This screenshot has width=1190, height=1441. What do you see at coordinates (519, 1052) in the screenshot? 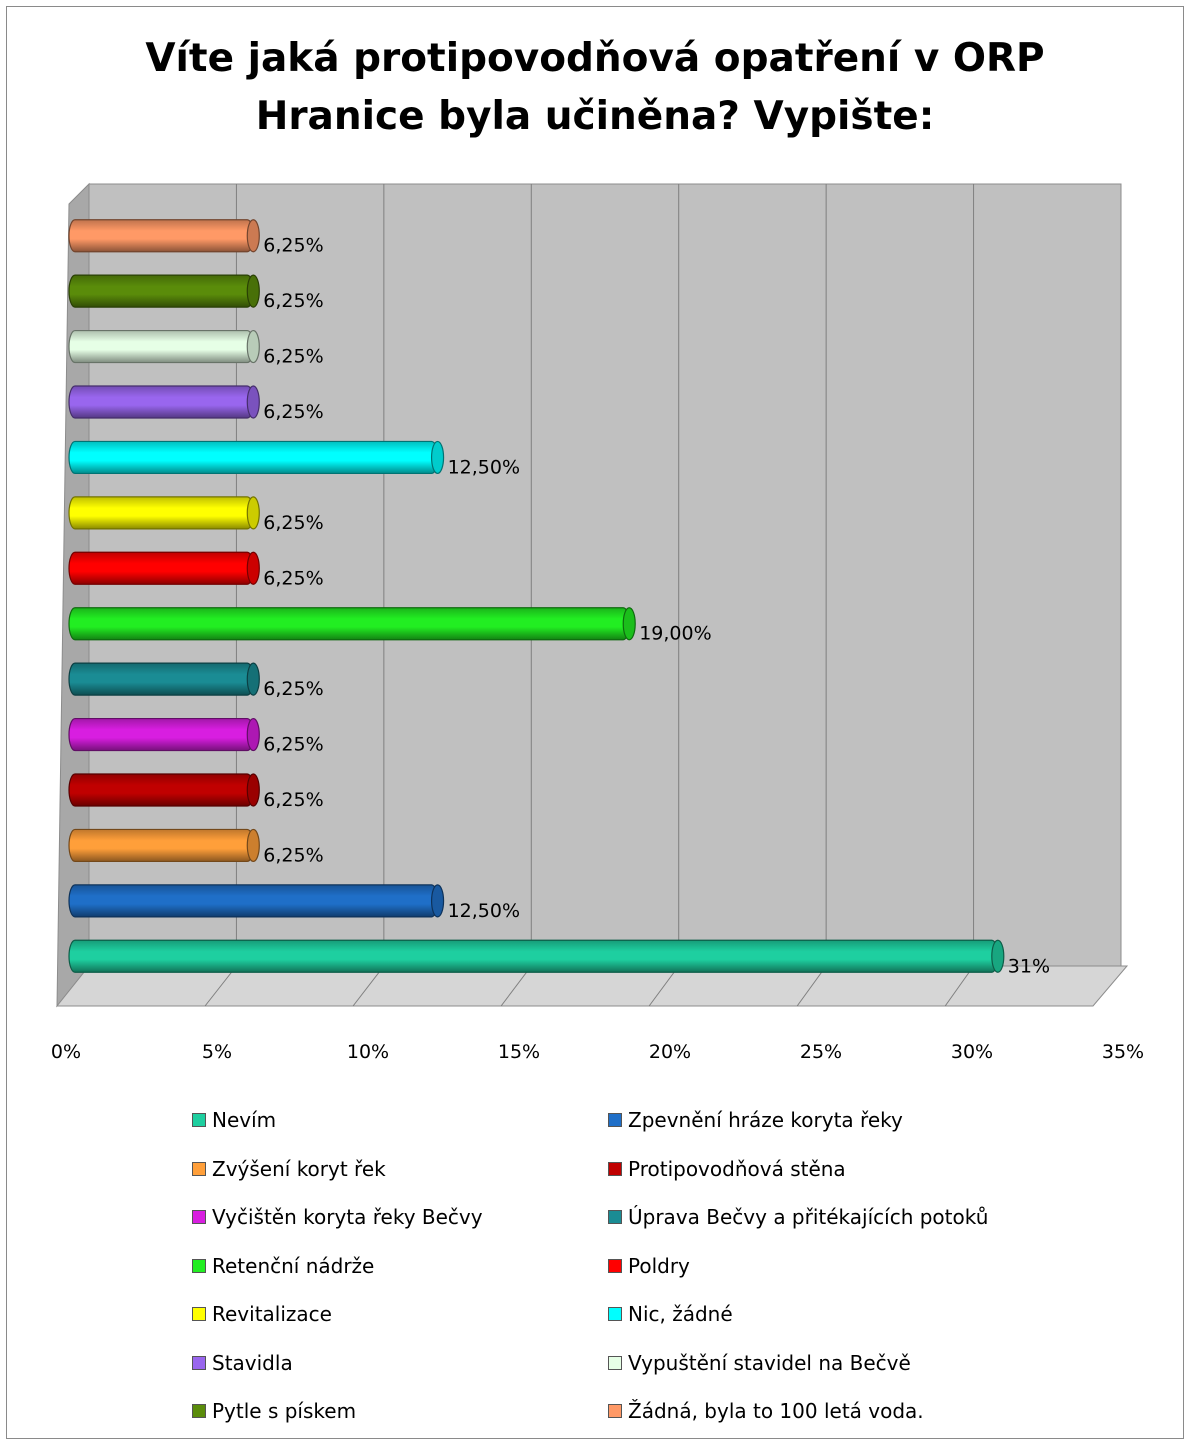
I see `x-tick-label: 15%` at bounding box center [519, 1052].